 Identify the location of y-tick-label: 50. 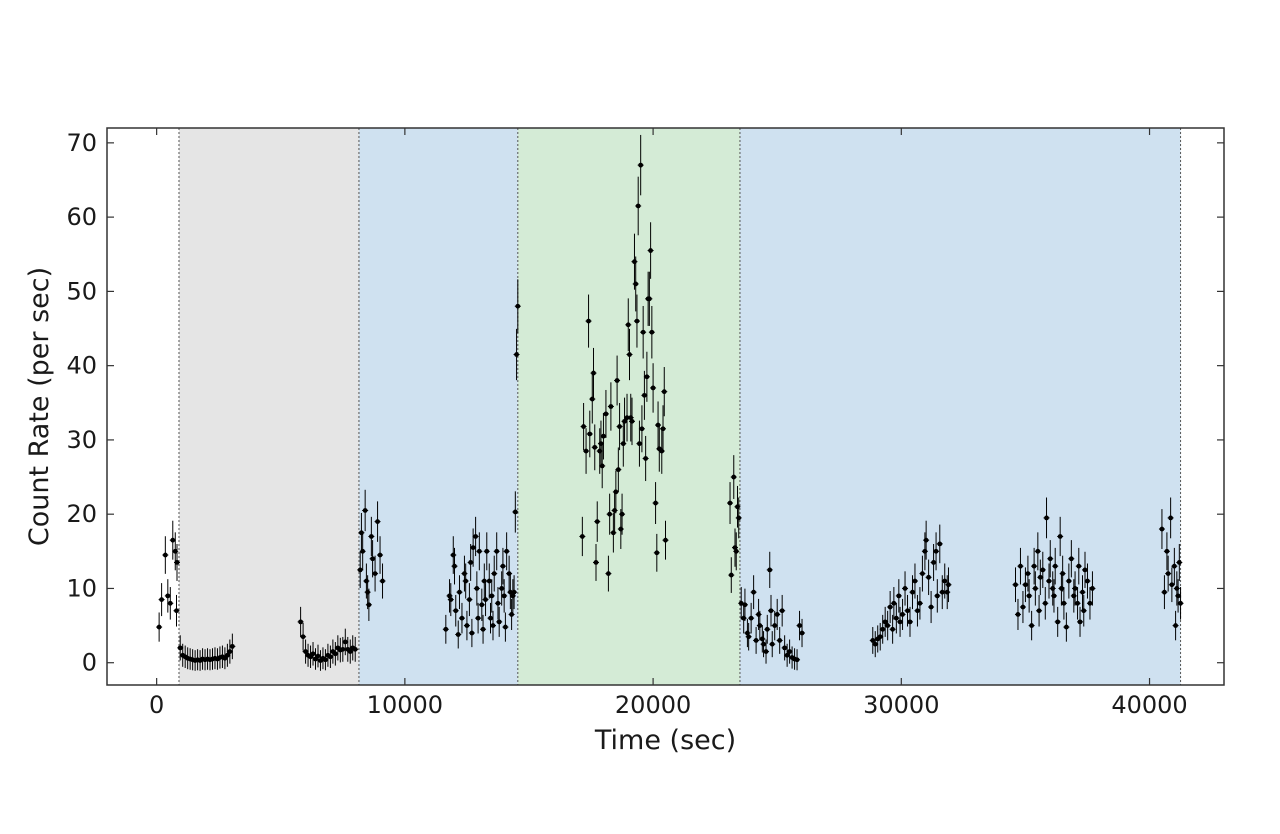
(81, 291).